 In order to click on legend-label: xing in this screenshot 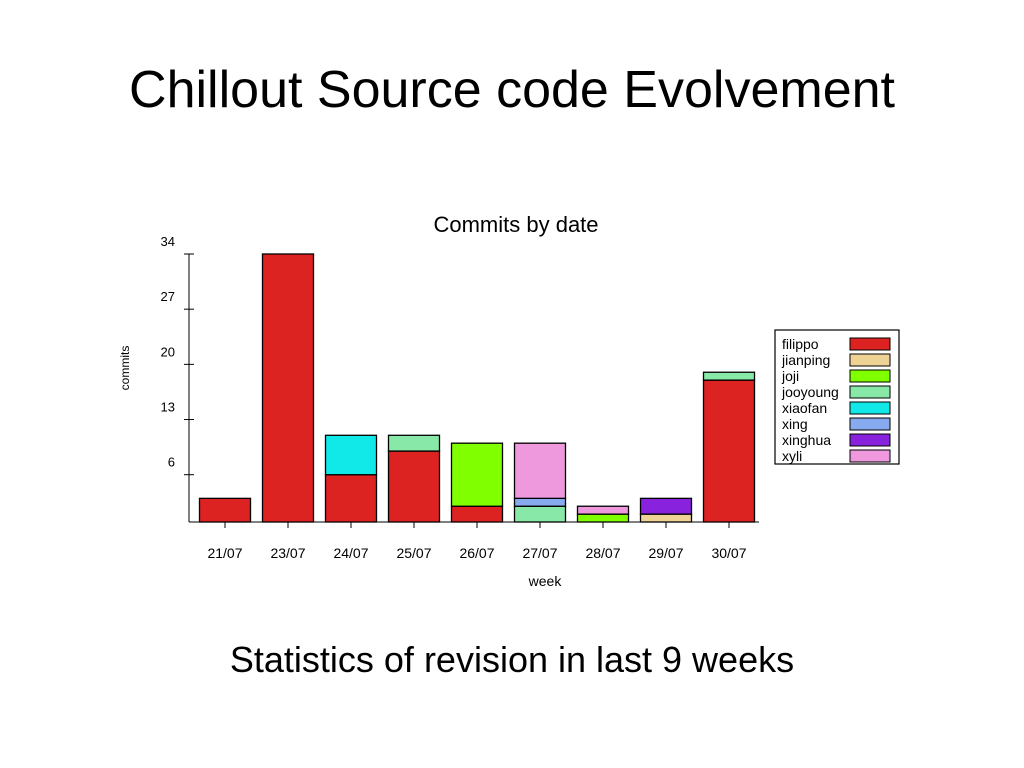, I will do `click(795, 424)`.